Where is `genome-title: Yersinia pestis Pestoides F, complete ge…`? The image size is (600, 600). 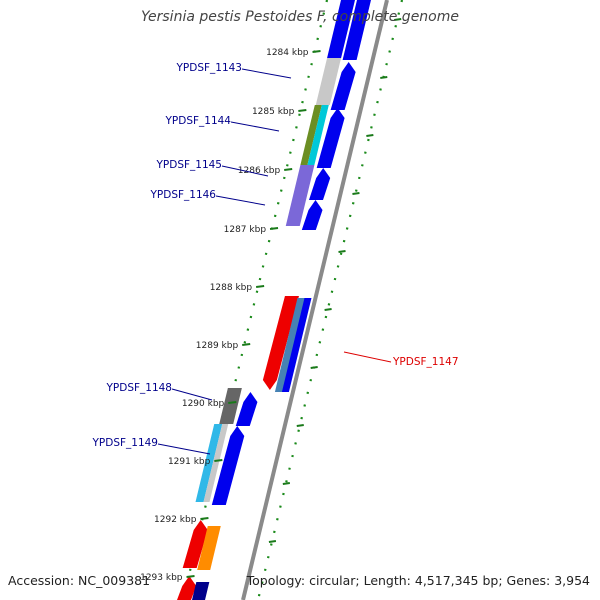 genome-title: Yersinia pestis Pestoides F, complete ge… is located at coordinates (300, 17).